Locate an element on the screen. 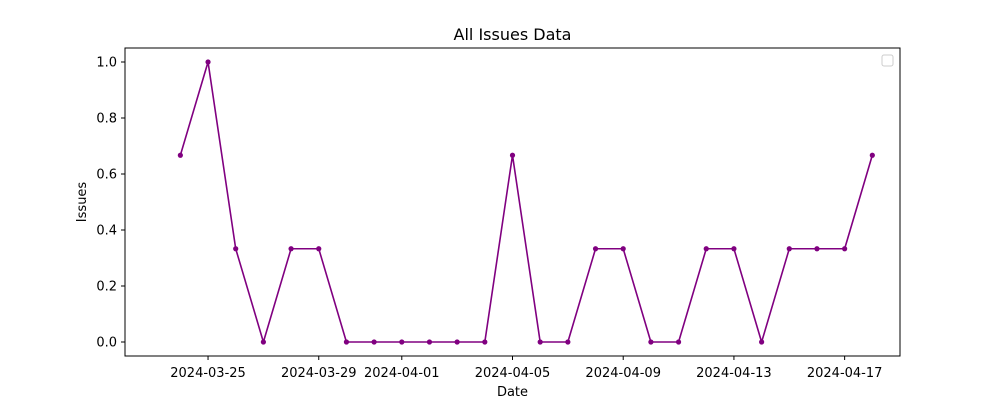  y-tick-label: 0.2 is located at coordinates (106, 287).